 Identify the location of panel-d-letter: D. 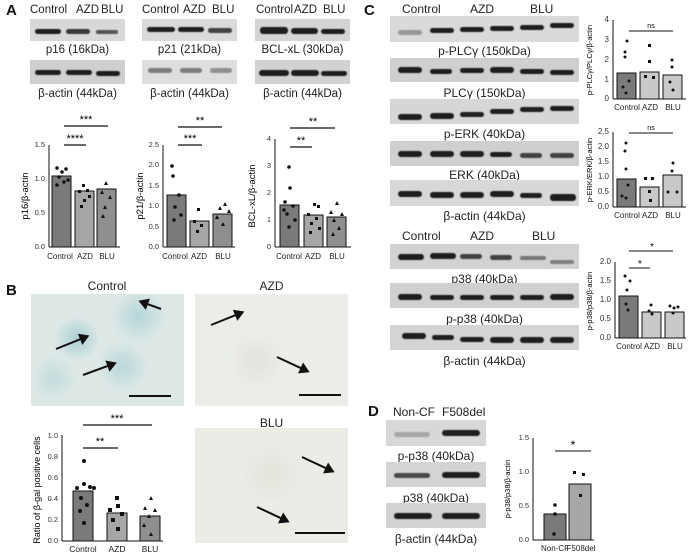
(373, 411).